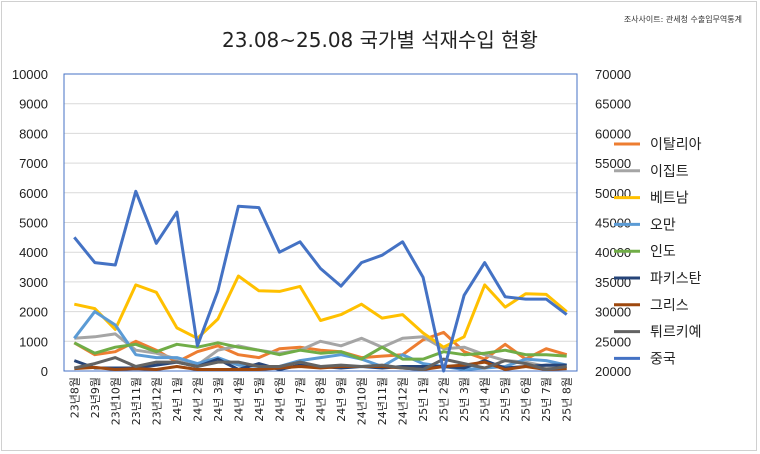 The width and height of the screenshot is (760, 454). I want to click on x-tick-label: 25년 1월, so click(423, 399).